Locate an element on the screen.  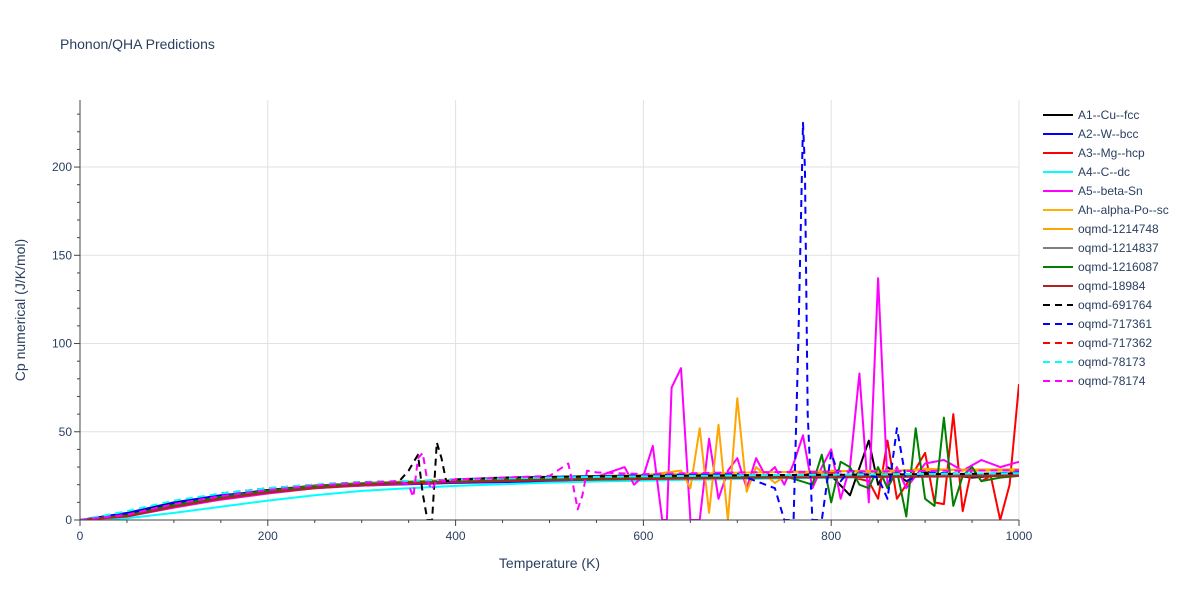
x-axis-title: Temperature (K) is located at coordinates (549, 563).